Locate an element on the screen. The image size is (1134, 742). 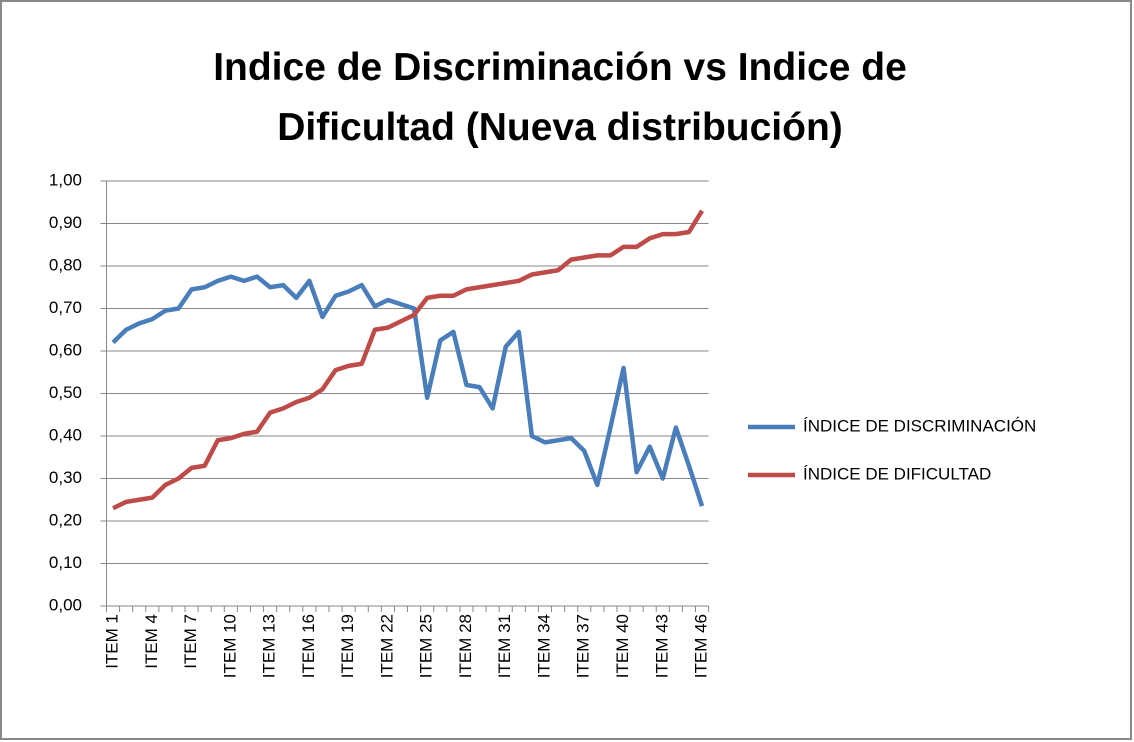
x-tick-label: ITEM 43 is located at coordinates (661, 646).